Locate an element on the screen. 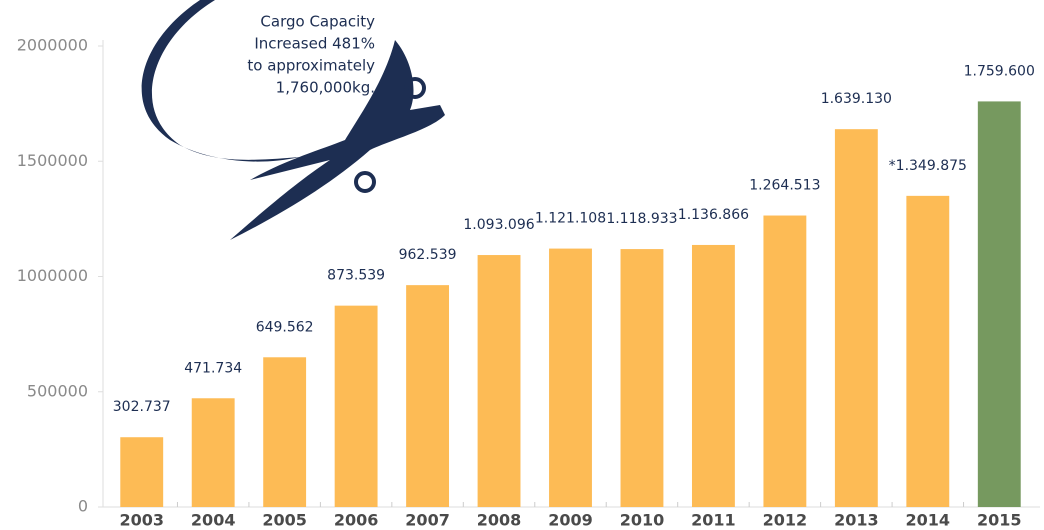 Image resolution: width=1044 pixels, height=530 pixels. value-label: 1.639.130 is located at coordinates (856, 99).